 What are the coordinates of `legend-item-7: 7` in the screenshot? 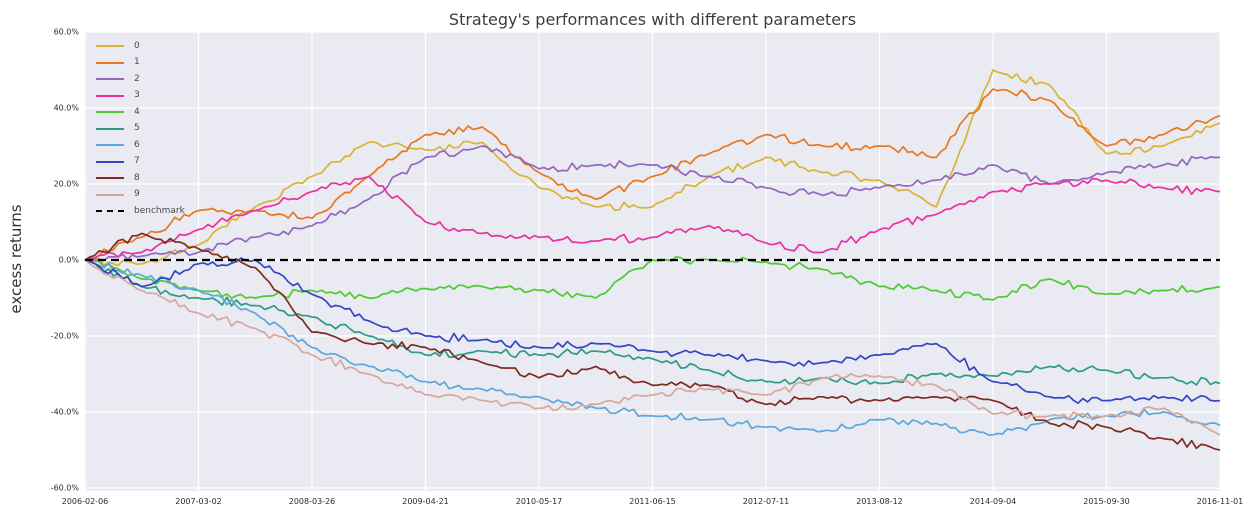 It's located at (140, 162).